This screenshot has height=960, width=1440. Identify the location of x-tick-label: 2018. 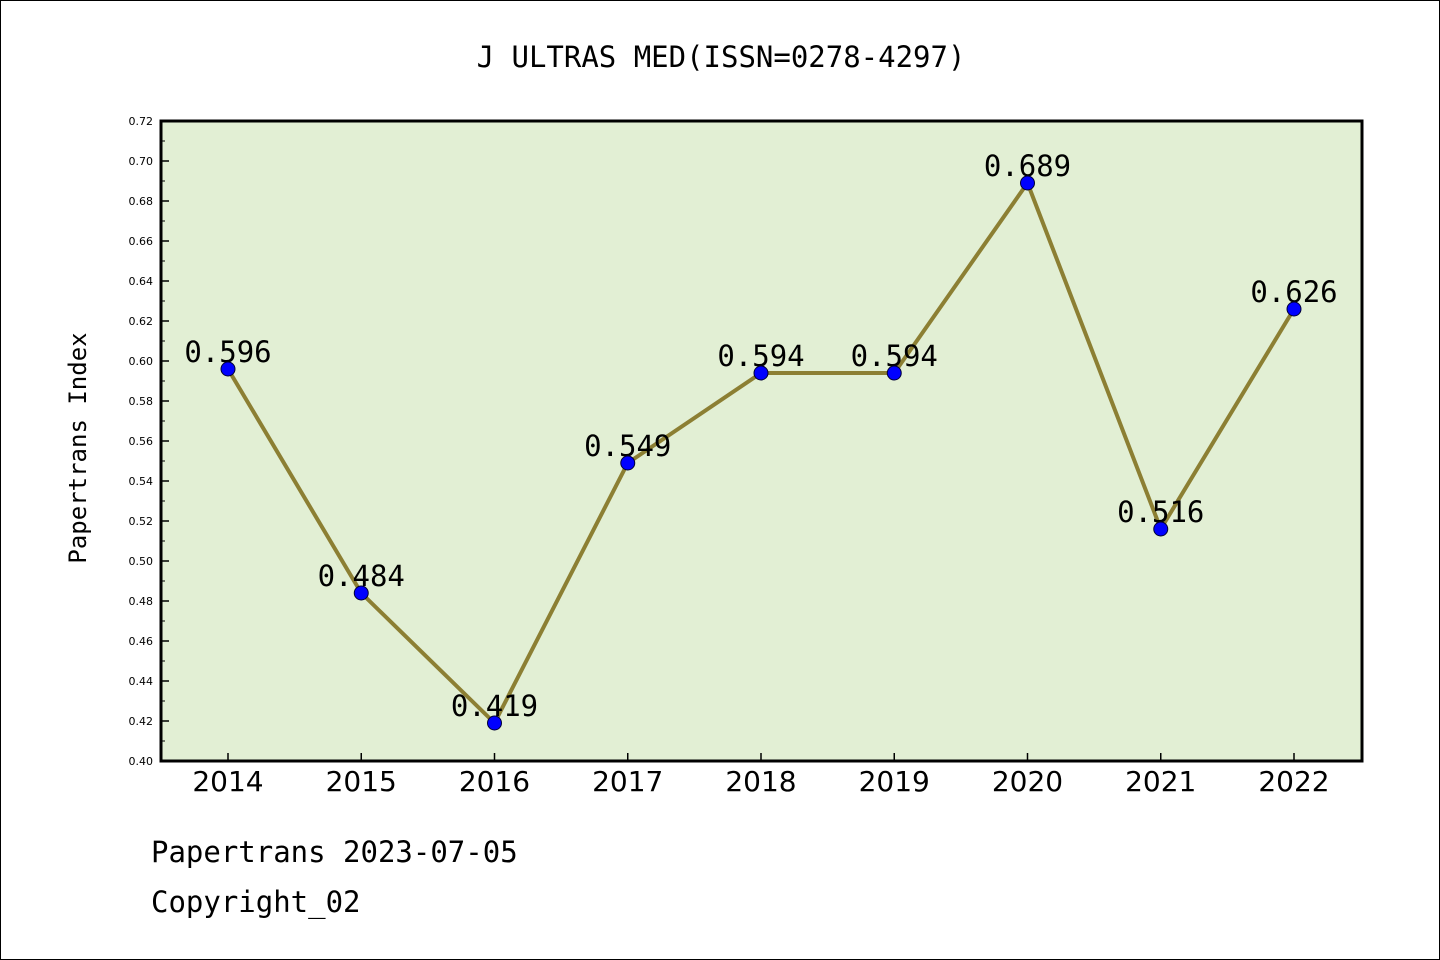
(760, 781).